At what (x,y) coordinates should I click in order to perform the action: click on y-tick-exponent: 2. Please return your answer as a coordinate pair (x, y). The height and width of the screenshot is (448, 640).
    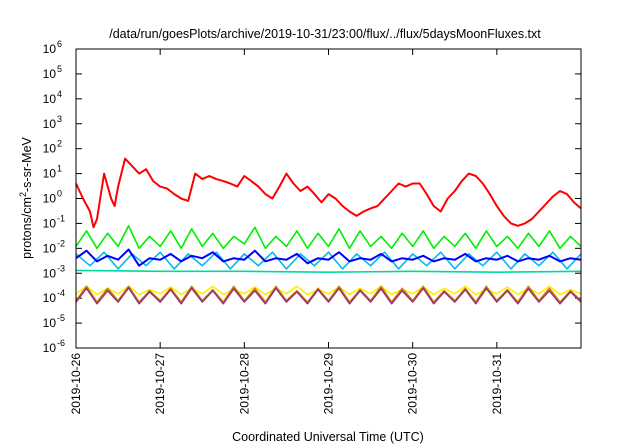
    Looking at the image, I should click on (59, 144).